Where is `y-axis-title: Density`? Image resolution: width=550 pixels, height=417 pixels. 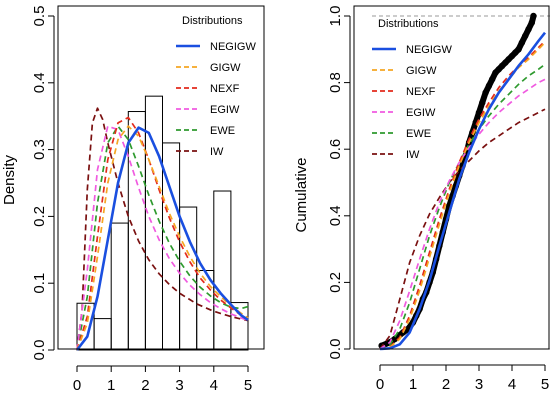 y-axis-title: Density is located at coordinates (9, 179).